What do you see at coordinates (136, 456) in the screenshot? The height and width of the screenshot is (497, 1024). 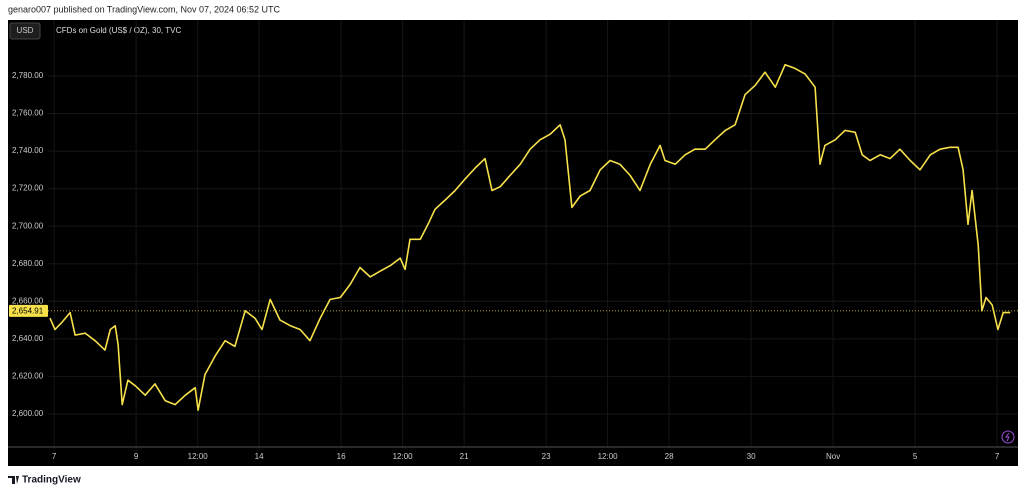 I see `x-tick-label: 9` at bounding box center [136, 456].